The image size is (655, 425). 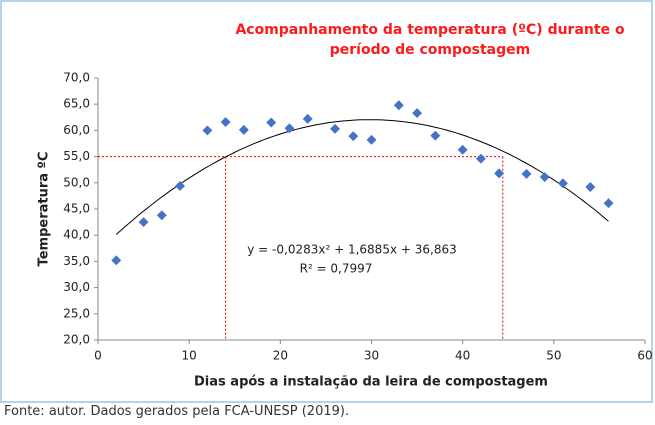 What do you see at coordinates (76, 209) in the screenshot?
I see `y-tick-label: 45,0` at bounding box center [76, 209].